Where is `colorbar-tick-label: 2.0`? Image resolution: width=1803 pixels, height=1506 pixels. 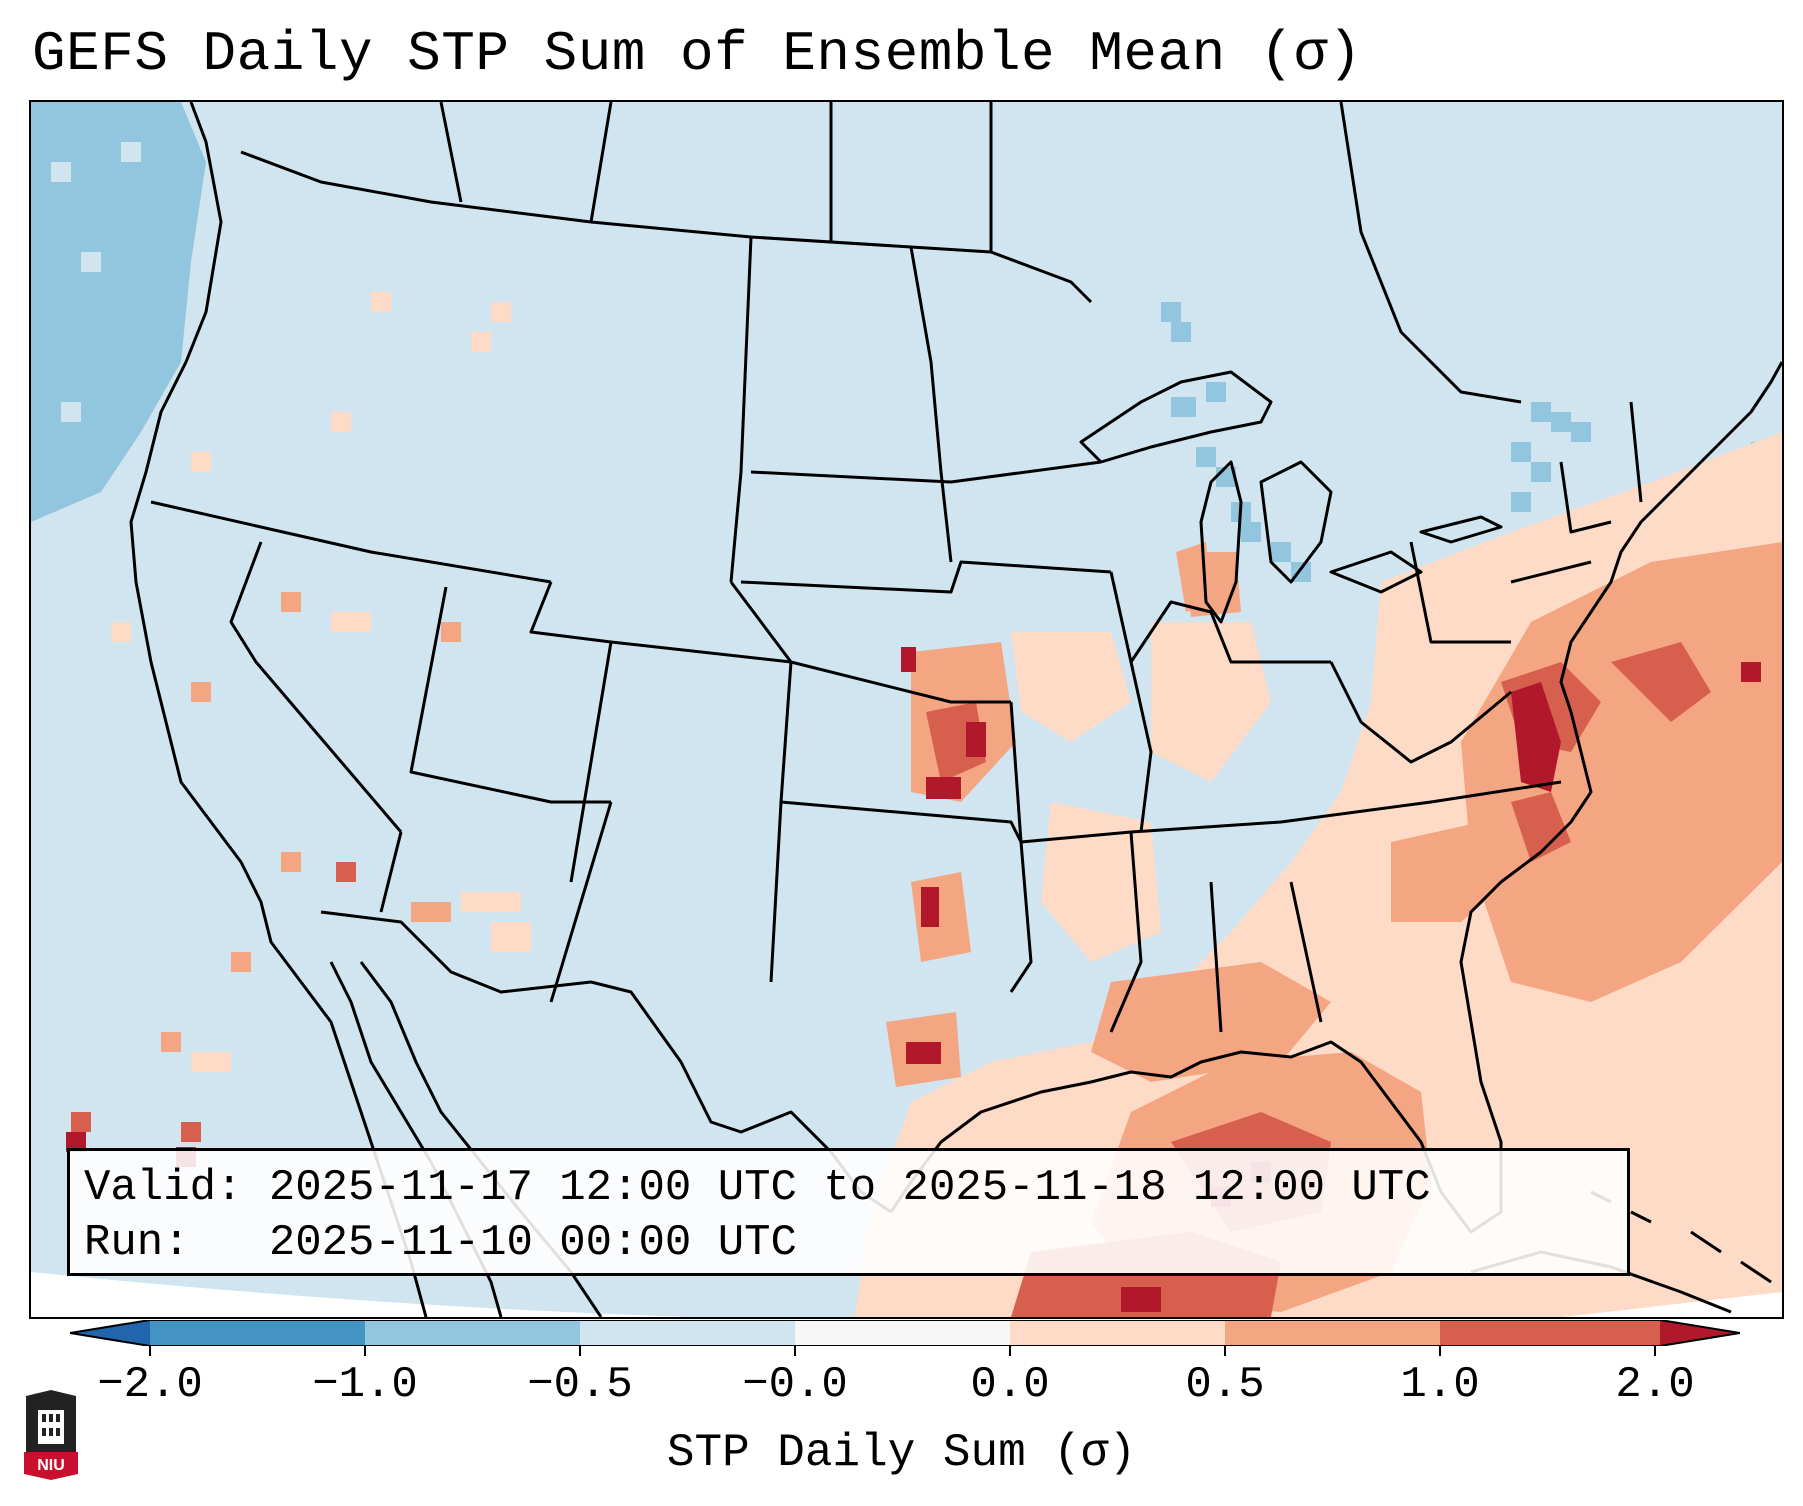
colorbar-tick-label: 2.0 is located at coordinates (1655, 1385).